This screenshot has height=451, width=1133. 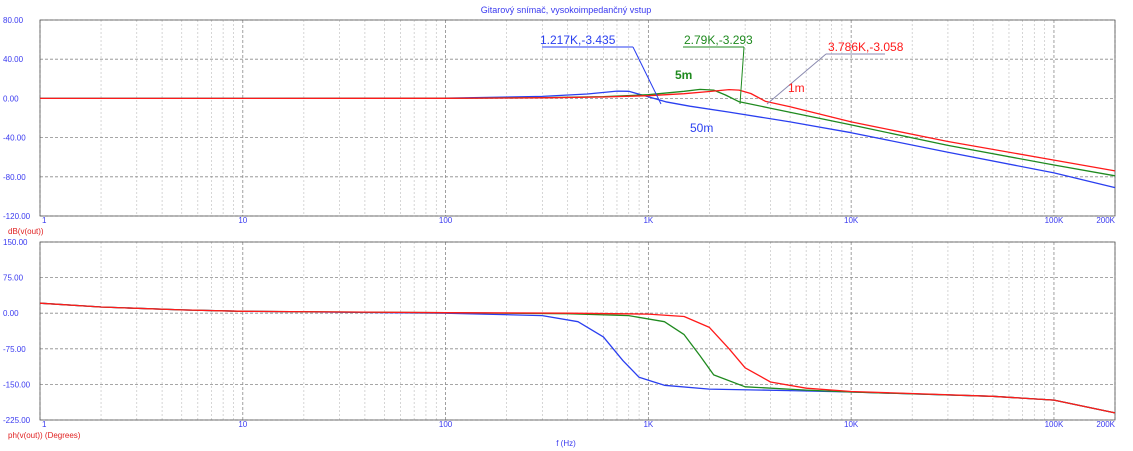 I want to click on x-axis-label: f (Hz), so click(x=566, y=443).